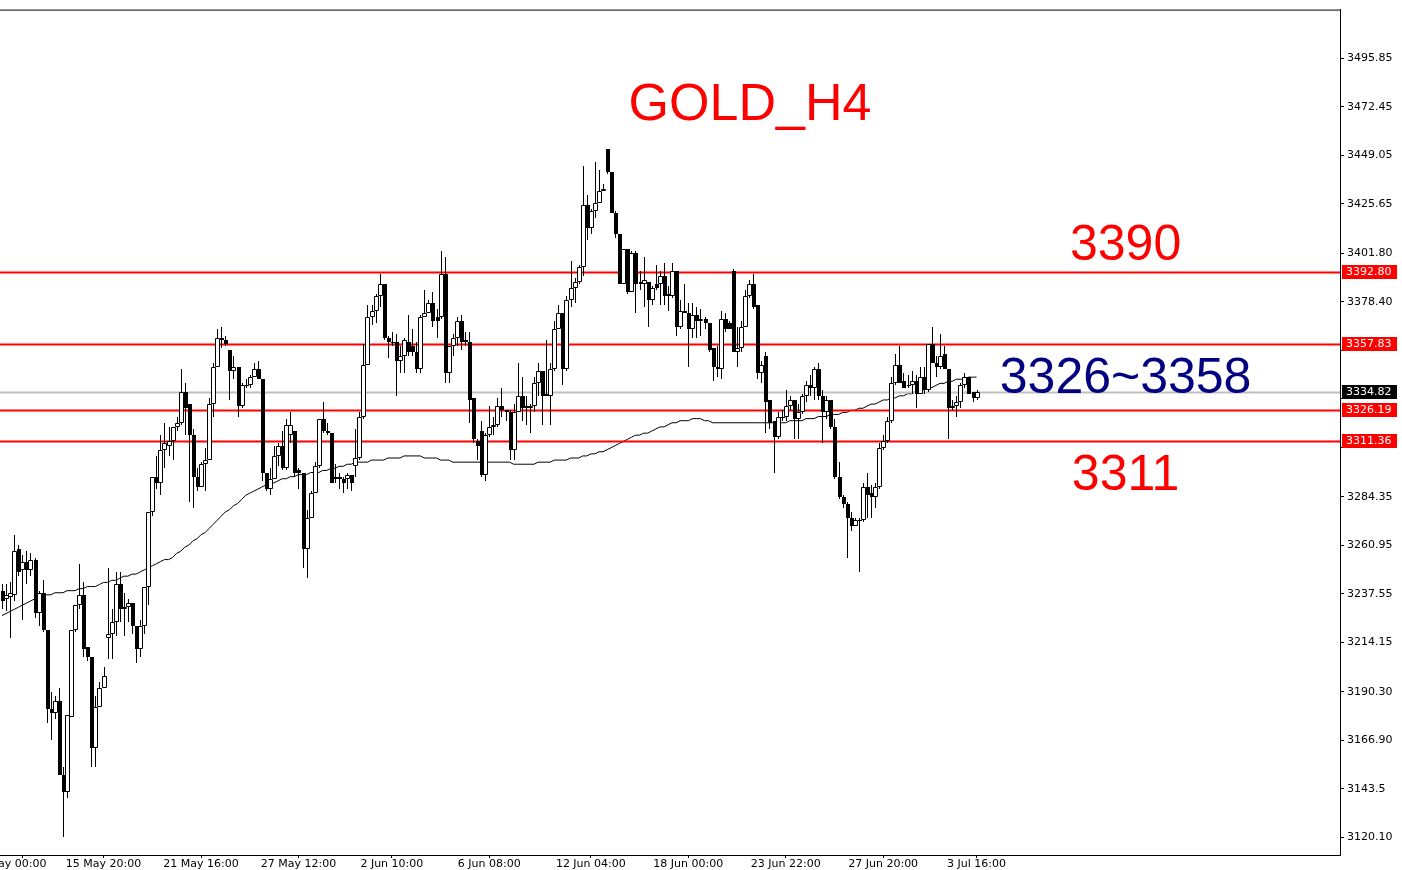 This screenshot has width=1402, height=870. I want to click on annotation: 3311, so click(1125, 473).